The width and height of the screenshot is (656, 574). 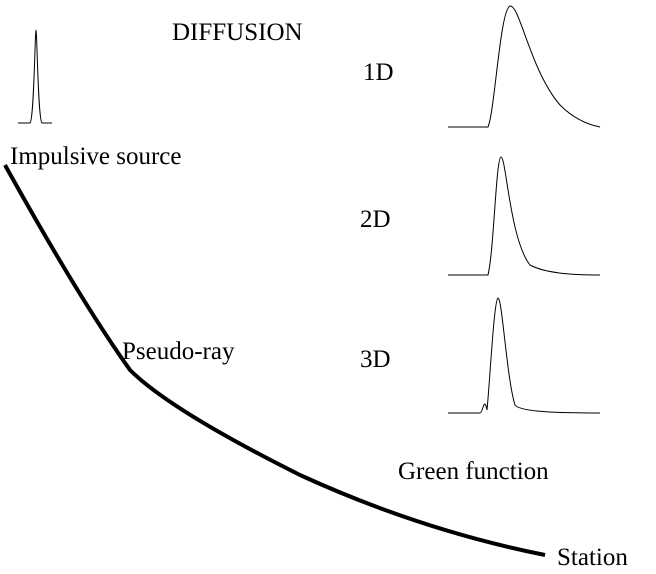 What do you see at coordinates (375, 219) in the screenshot?
I see `dimension-label: 2D` at bounding box center [375, 219].